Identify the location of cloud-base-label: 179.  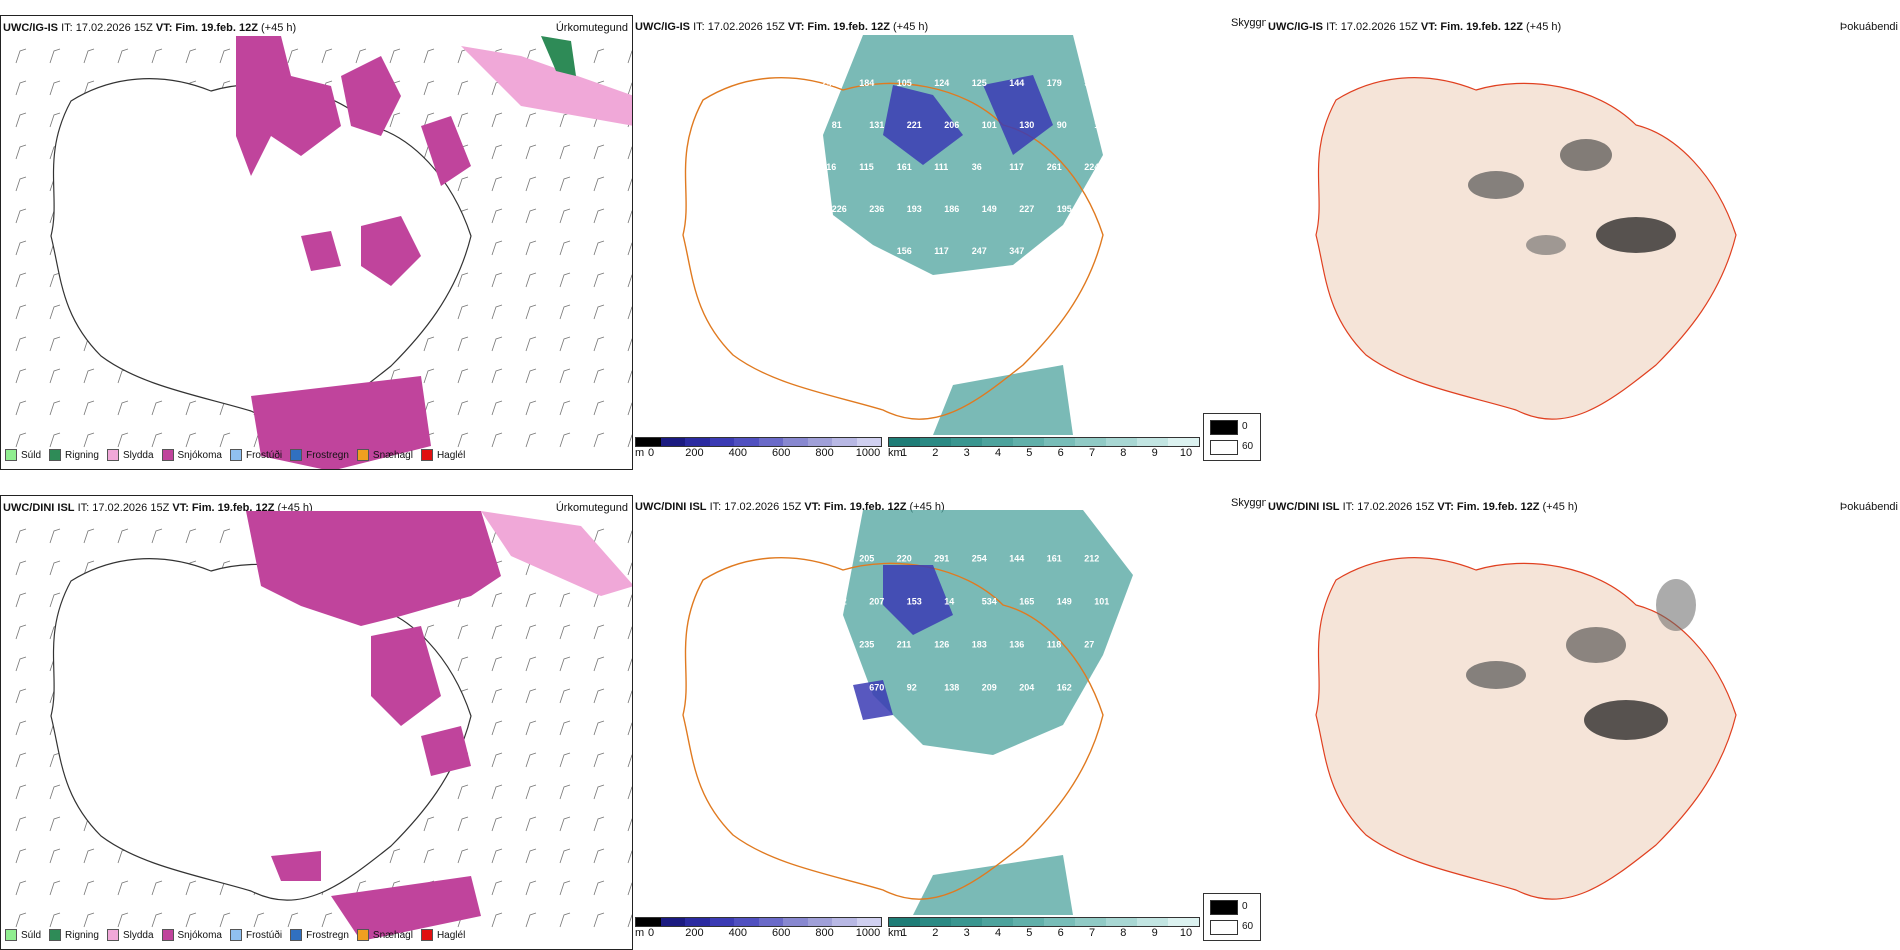
(1054, 83).